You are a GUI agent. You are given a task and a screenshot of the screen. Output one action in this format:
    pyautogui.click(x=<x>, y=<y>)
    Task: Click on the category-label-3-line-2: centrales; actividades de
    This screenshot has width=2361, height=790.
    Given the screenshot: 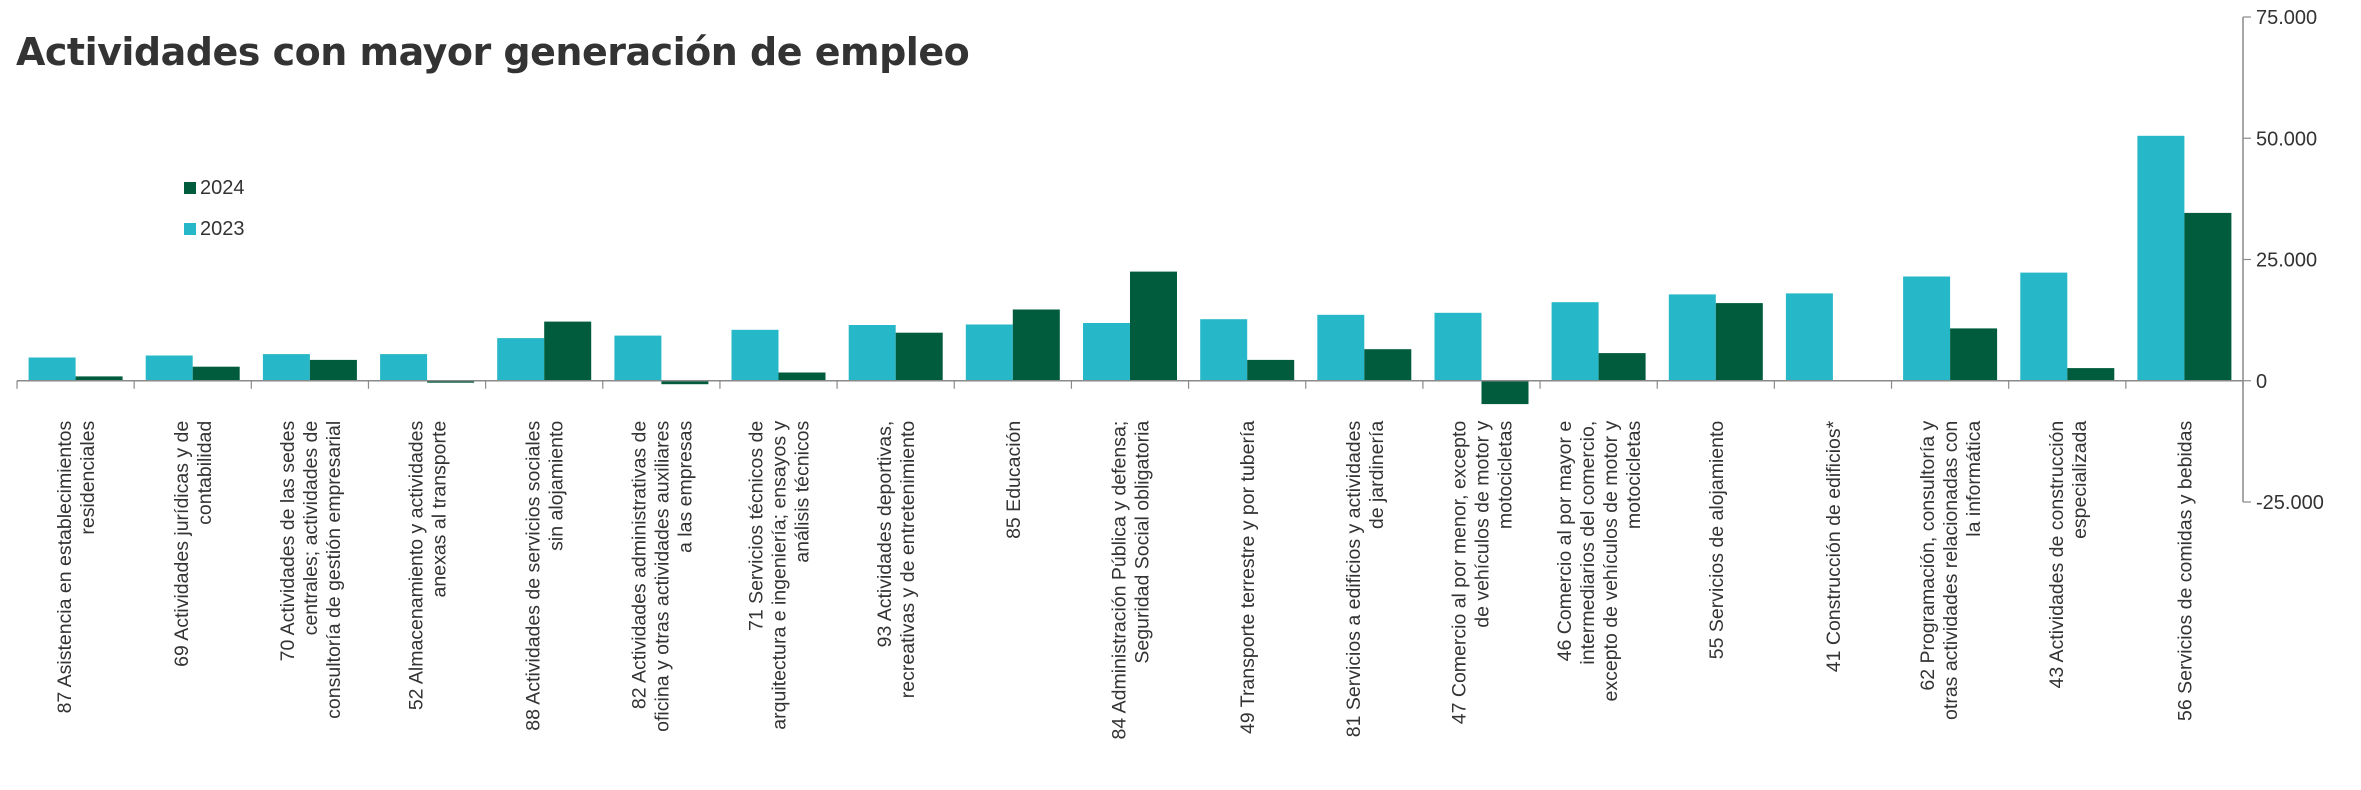 What is the action you would take?
    pyautogui.click(x=311, y=528)
    